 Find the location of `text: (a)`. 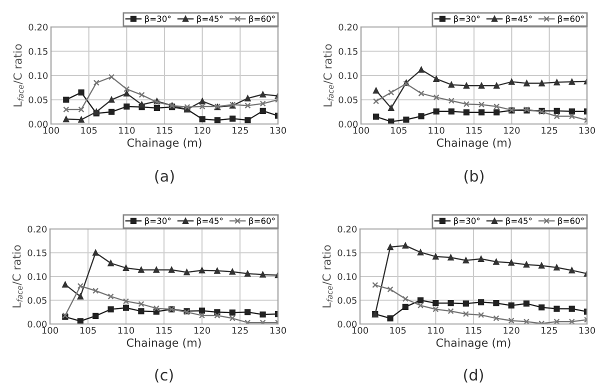

text: (a) is located at coordinates (164, 177).